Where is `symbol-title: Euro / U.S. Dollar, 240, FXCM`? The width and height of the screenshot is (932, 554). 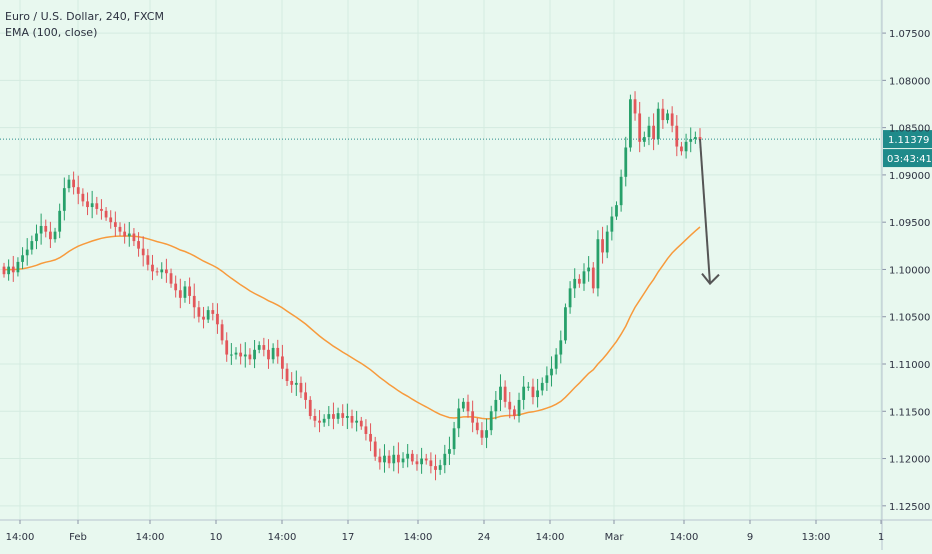 symbol-title: Euro / U.S. Dollar, 240, FXCM is located at coordinates (84, 16).